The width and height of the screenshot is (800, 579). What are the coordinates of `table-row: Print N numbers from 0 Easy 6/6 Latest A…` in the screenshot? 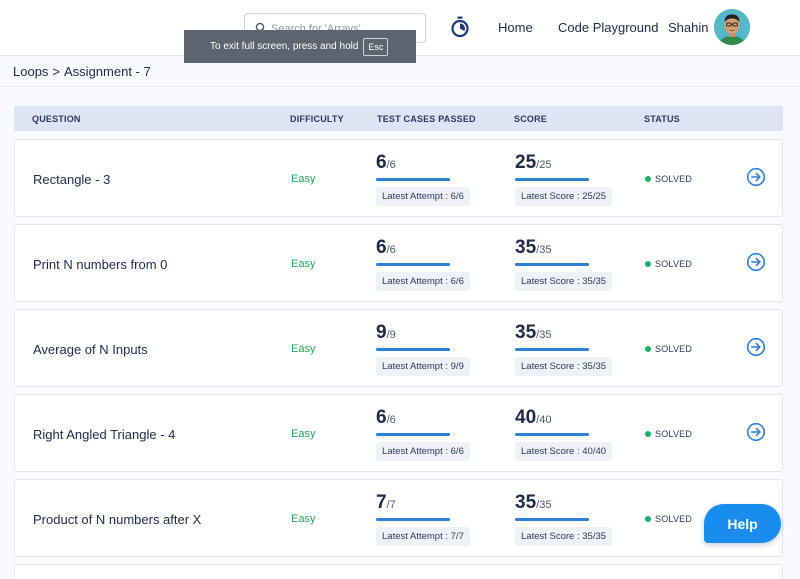 It's located at (398, 263).